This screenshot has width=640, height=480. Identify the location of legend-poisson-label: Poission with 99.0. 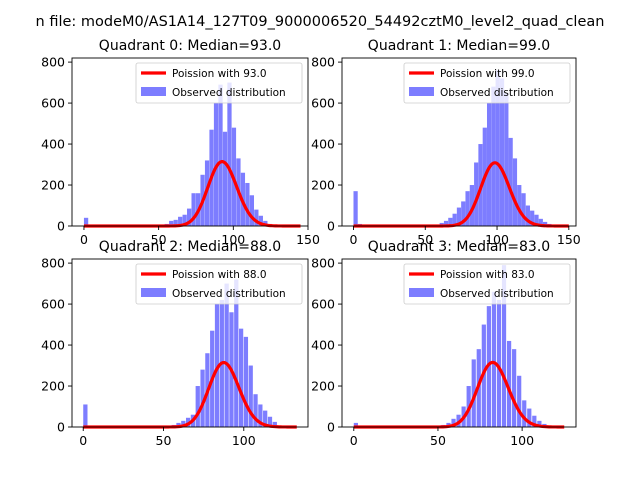
(487, 74).